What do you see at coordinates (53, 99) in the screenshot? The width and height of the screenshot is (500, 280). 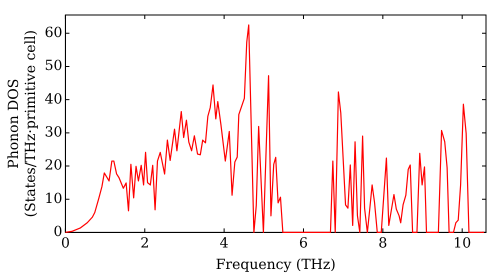 I see `y-tick-label: 40` at bounding box center [53, 99].